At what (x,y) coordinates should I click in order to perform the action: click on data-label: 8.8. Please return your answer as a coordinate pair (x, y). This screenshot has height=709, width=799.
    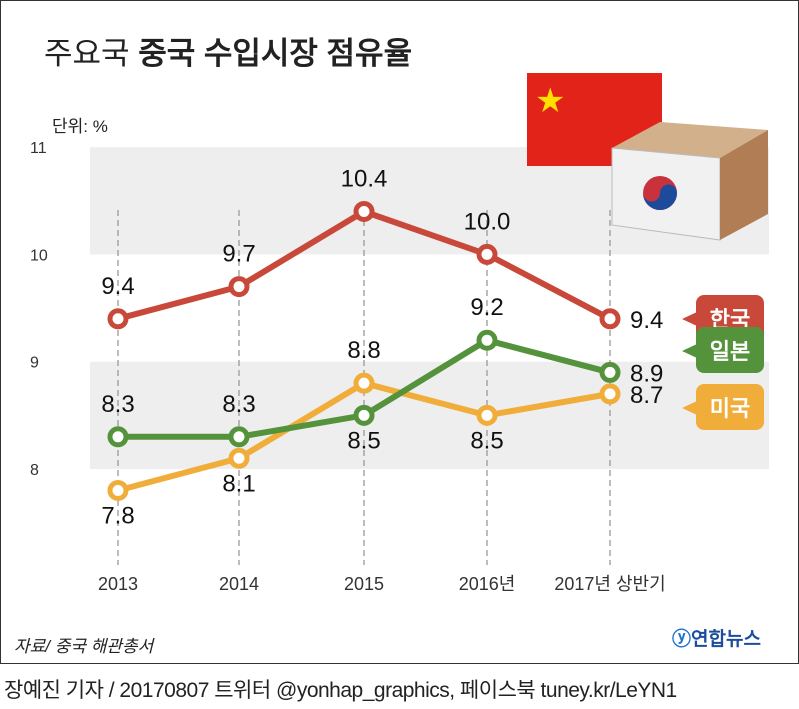
    Looking at the image, I should click on (363, 350).